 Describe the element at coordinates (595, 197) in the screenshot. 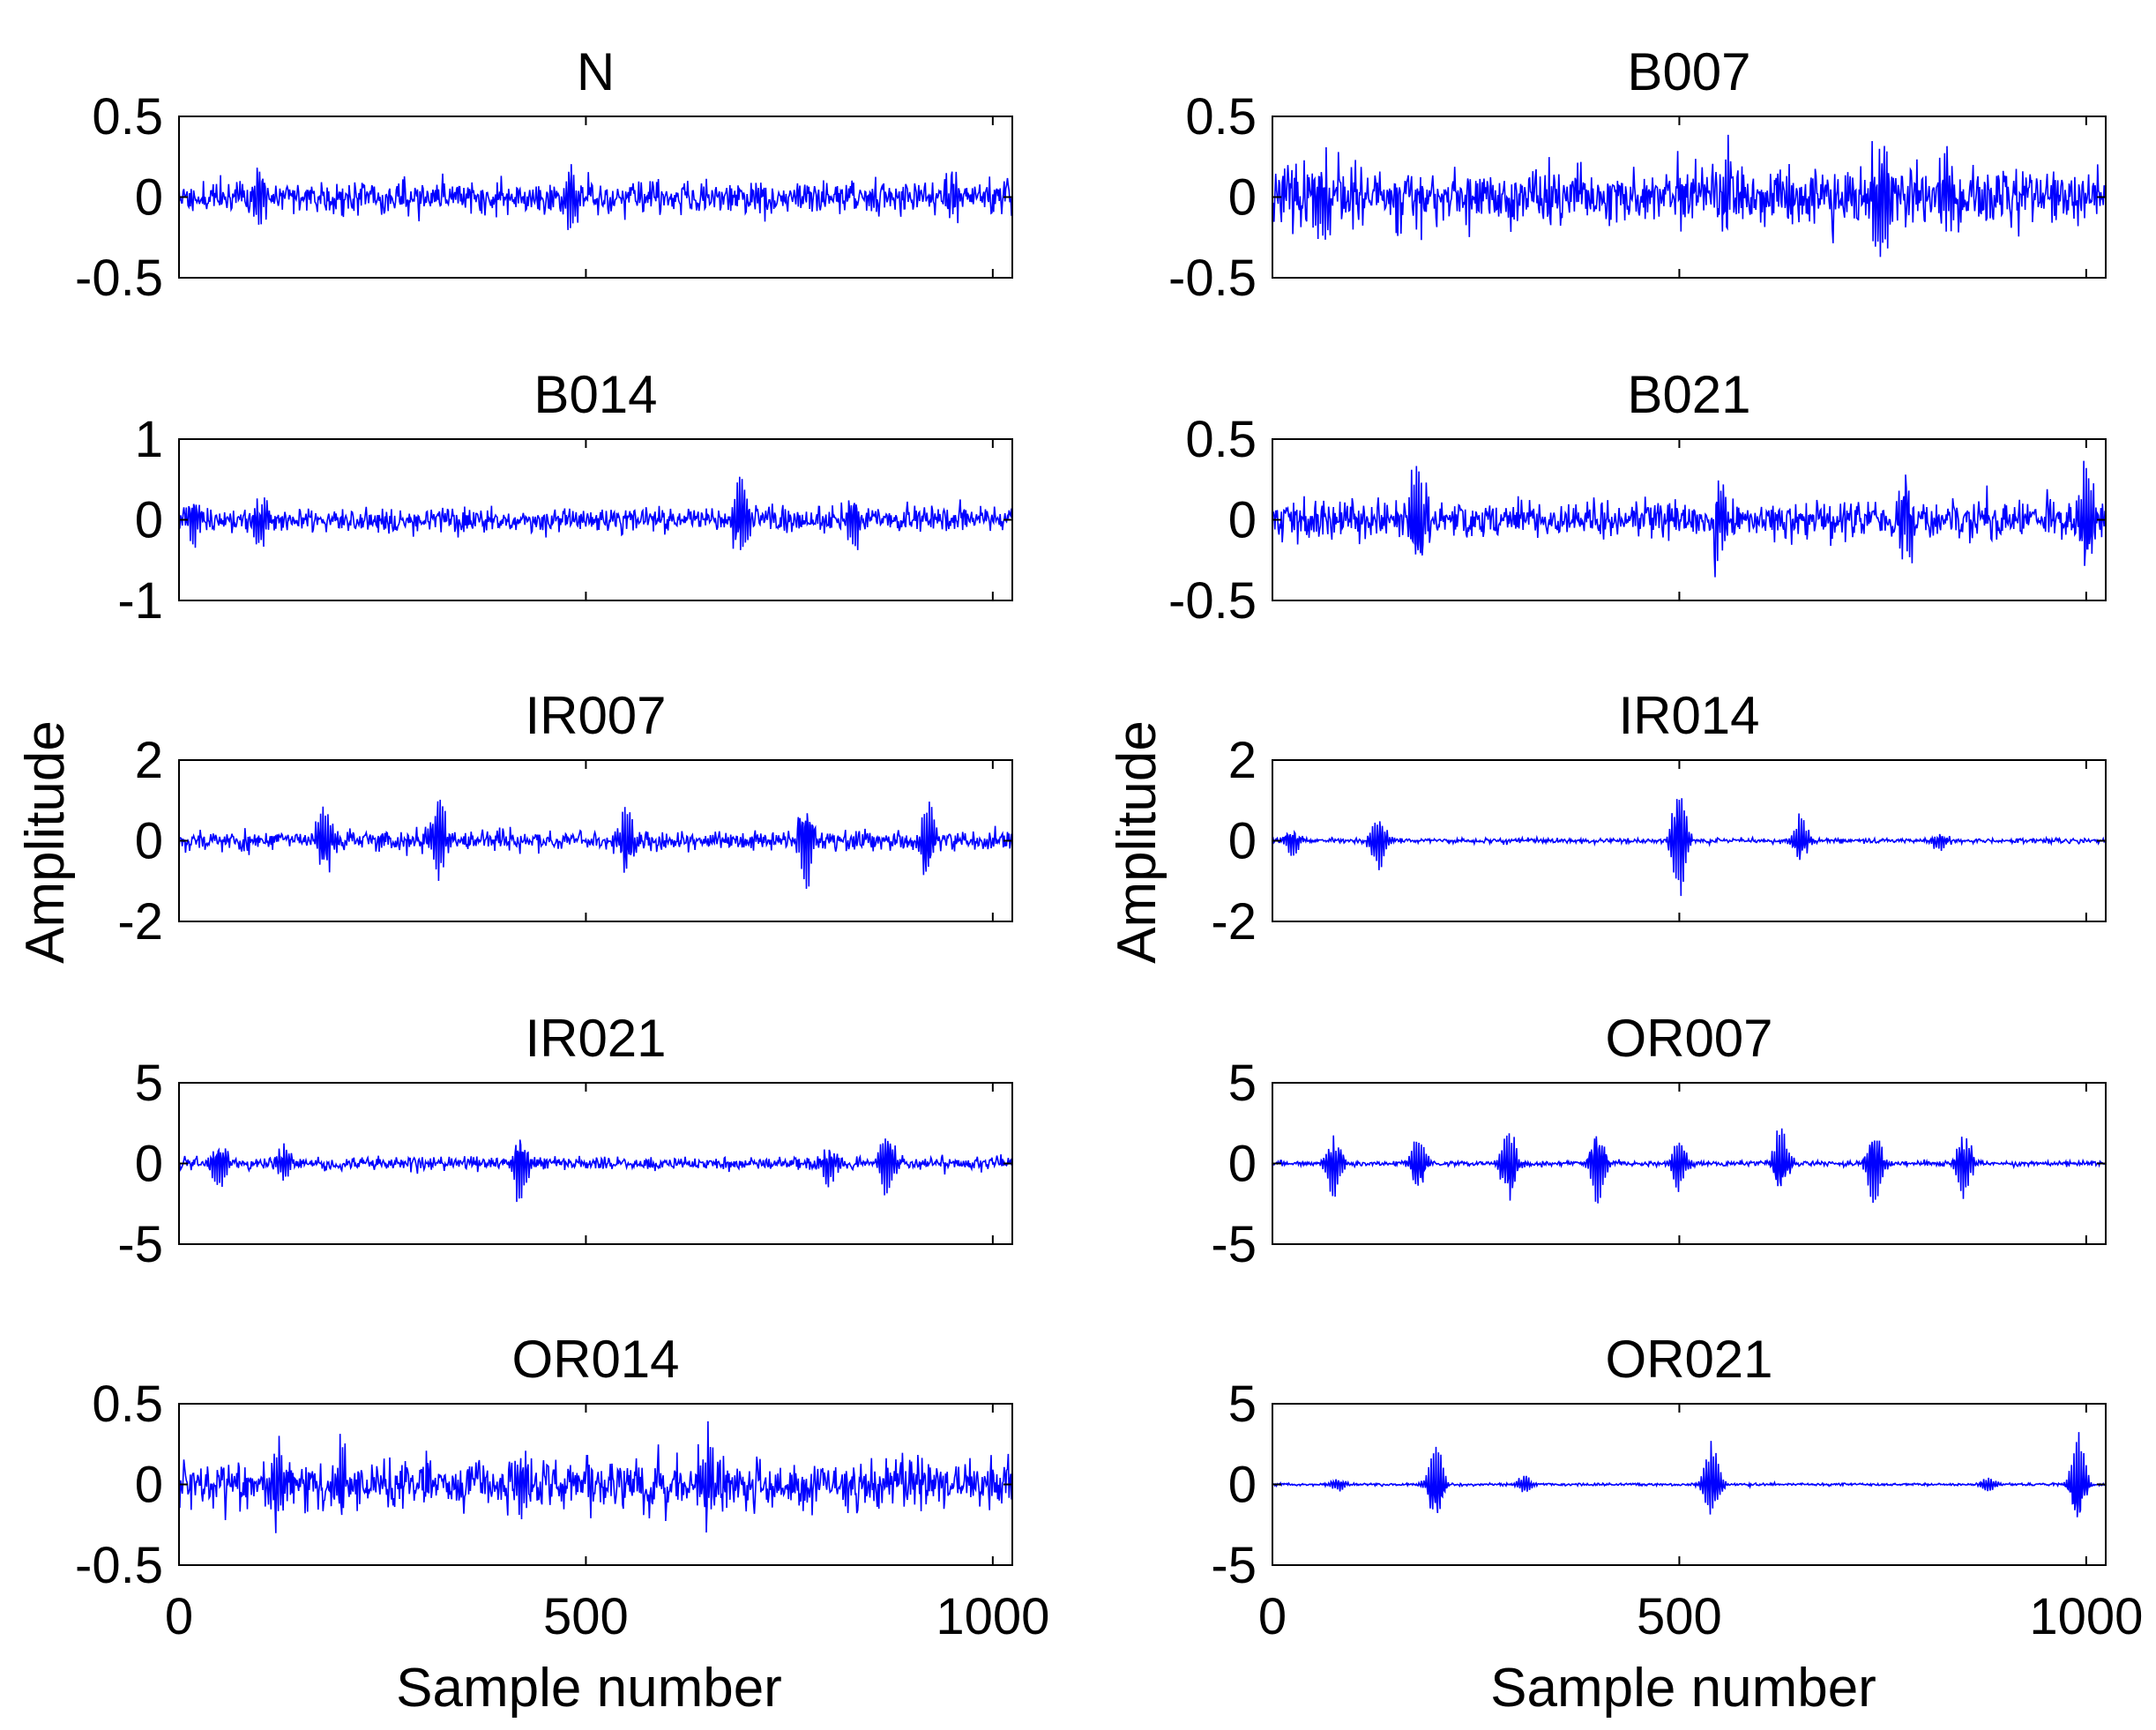

I see `signal-line-n` at that location.